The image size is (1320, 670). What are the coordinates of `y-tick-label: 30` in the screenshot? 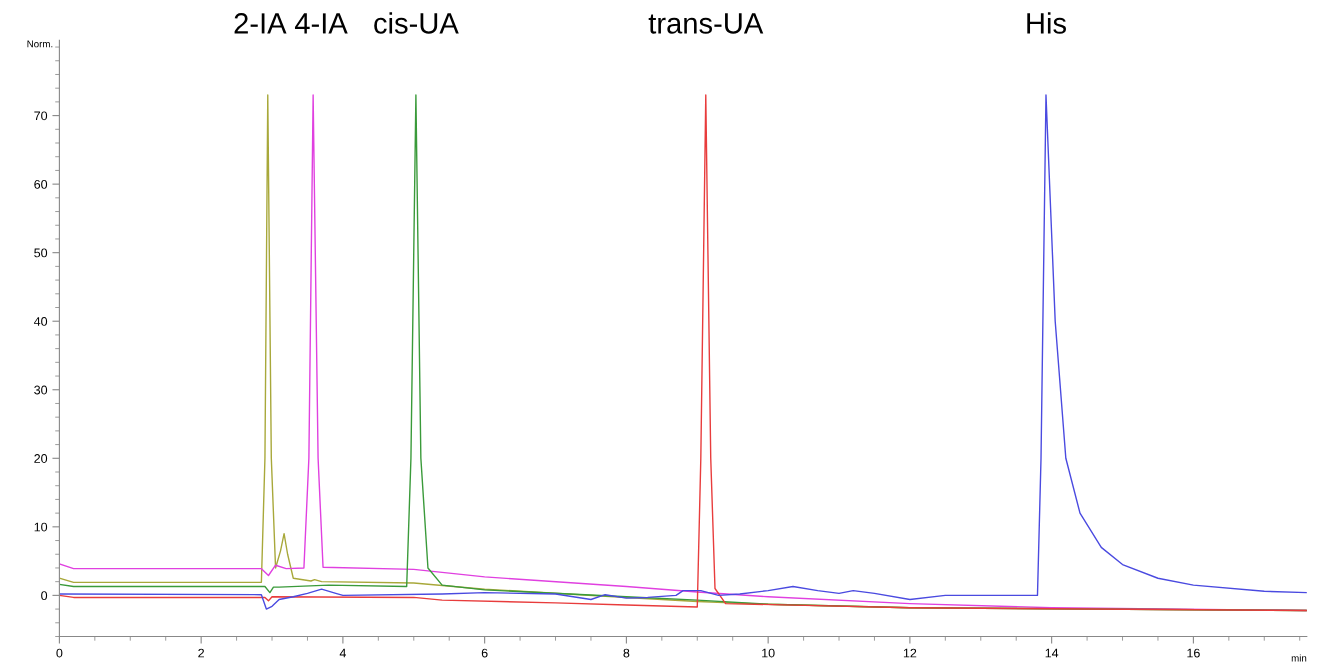 It's located at (41, 390).